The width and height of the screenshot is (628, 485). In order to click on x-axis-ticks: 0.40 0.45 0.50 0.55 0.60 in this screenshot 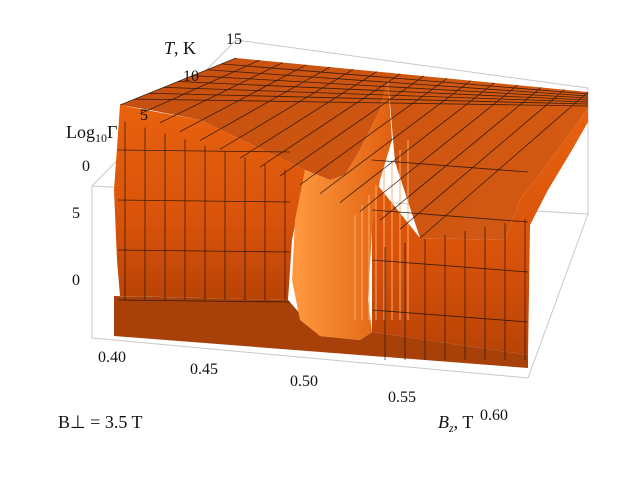, I will do `click(303, 386)`.